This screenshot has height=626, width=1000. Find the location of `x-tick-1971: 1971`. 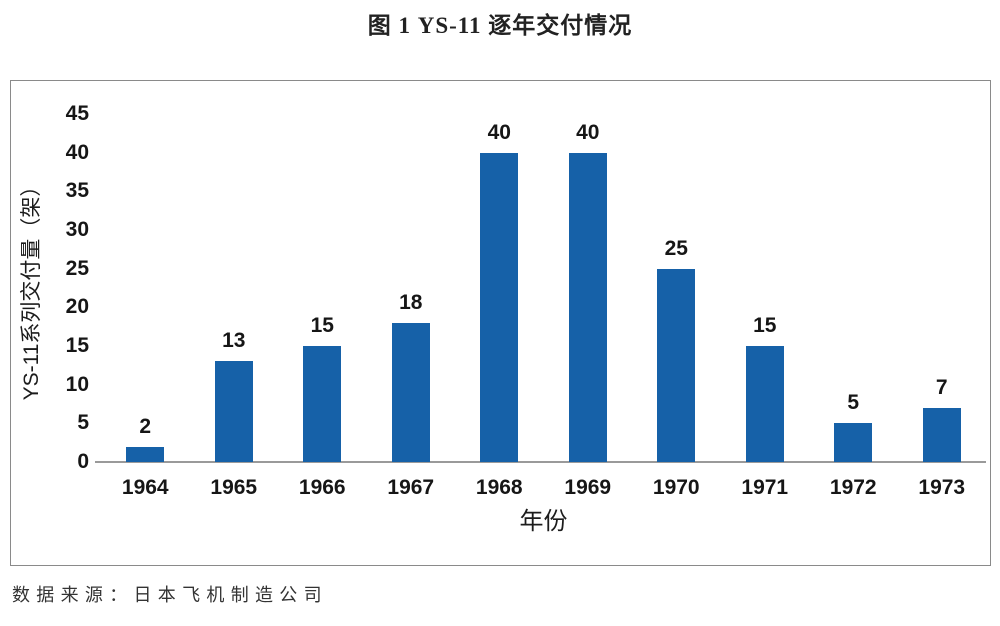

x-tick-1971: 1971 is located at coordinates (765, 487).